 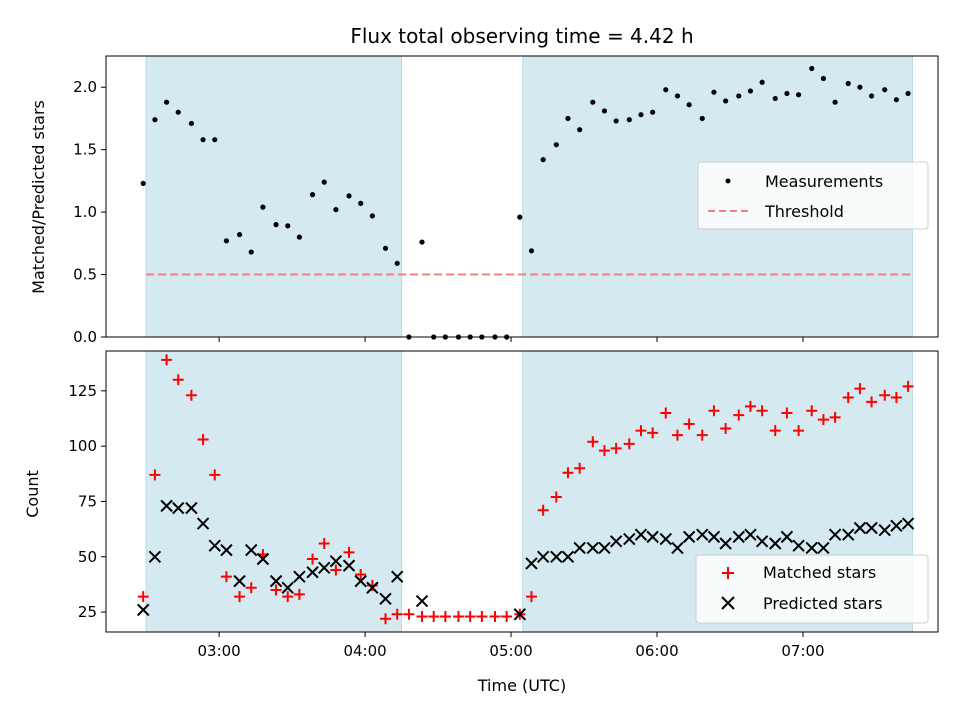 I want to click on top-y-axis-label: Matched/Predicted stars, so click(x=38, y=197).